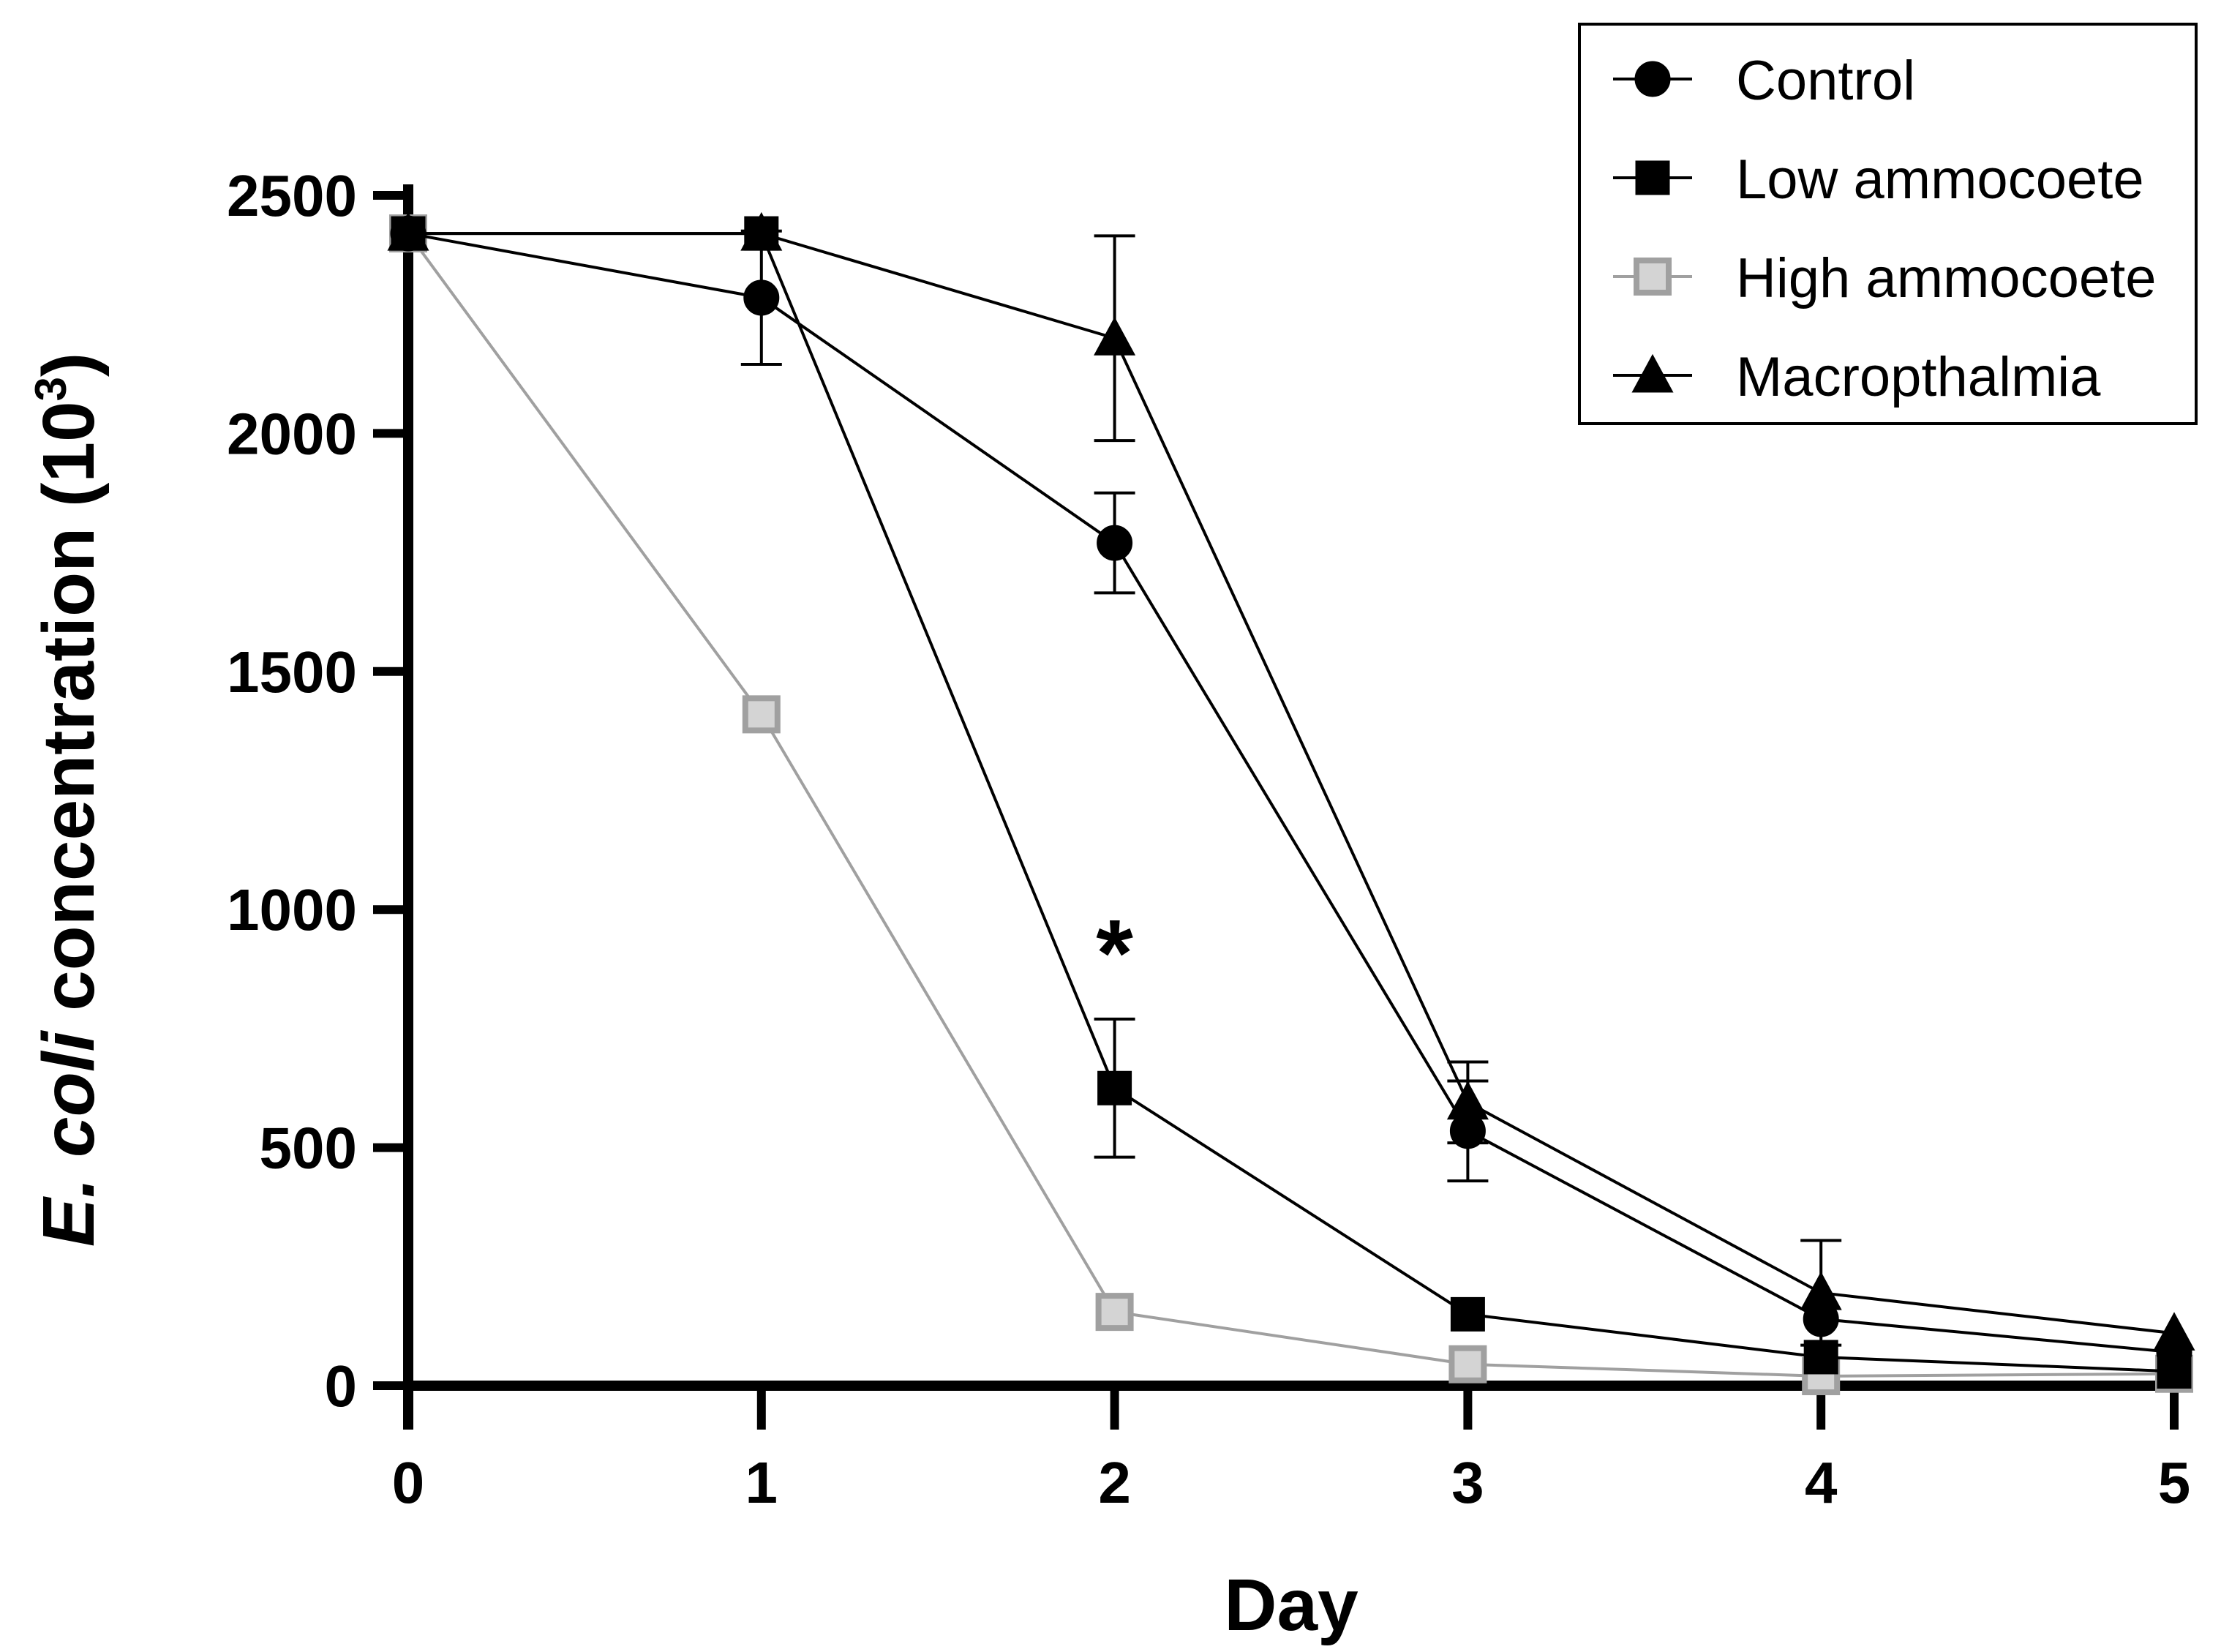 This screenshot has height=1652, width=2221. What do you see at coordinates (1918, 377) in the screenshot?
I see `legend-label: Macropthalmia` at bounding box center [1918, 377].